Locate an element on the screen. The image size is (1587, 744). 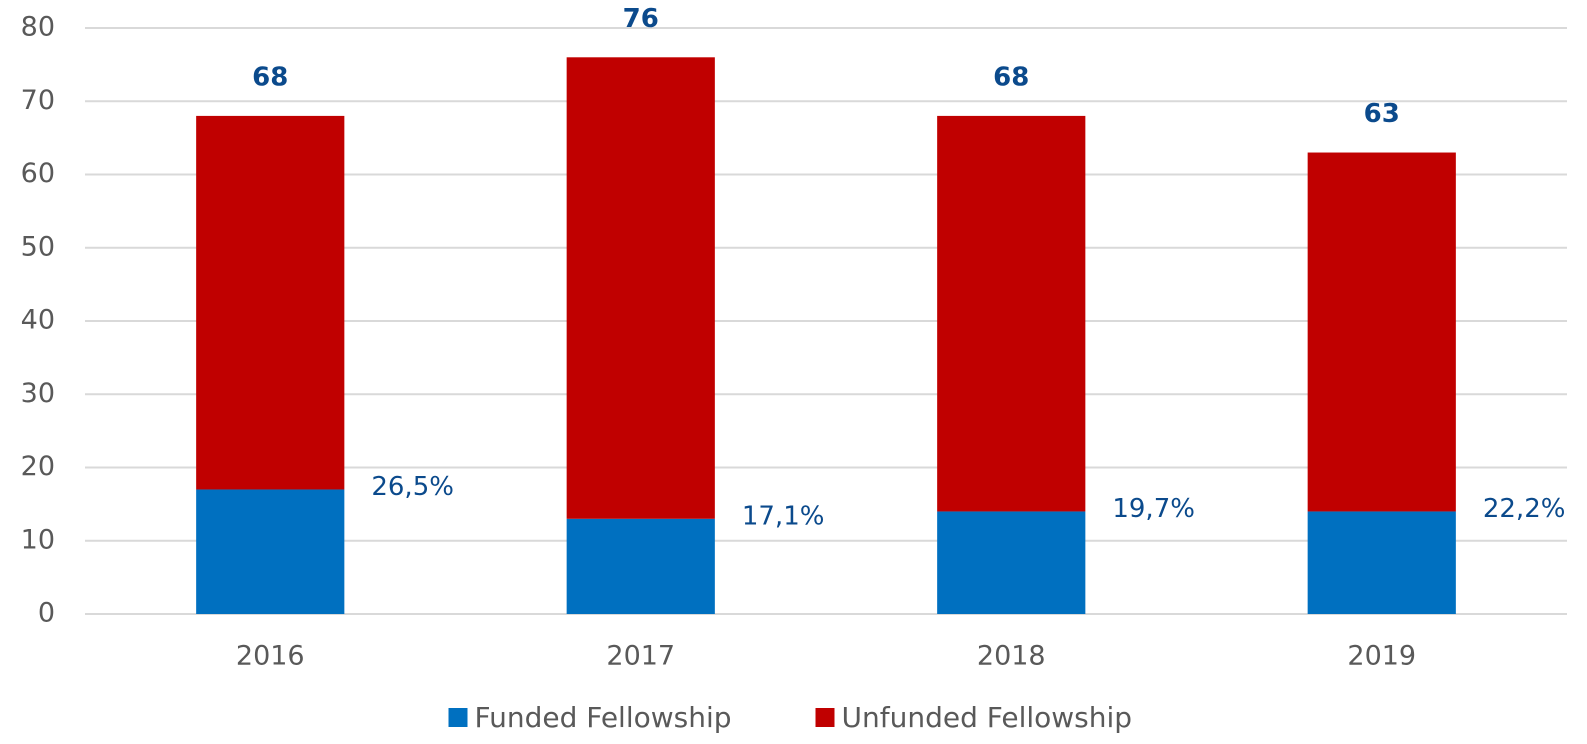
y-tick-label: 30 is located at coordinates (38, 393).